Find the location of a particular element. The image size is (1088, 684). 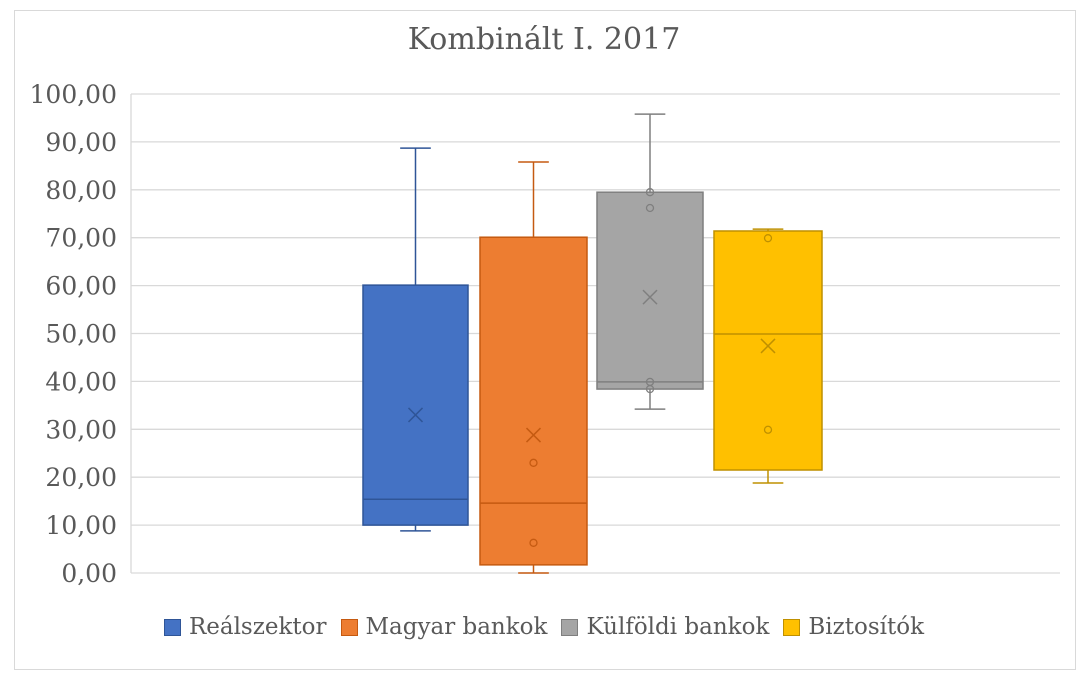

y-tick-label: 0,00 is located at coordinates (89, 573).